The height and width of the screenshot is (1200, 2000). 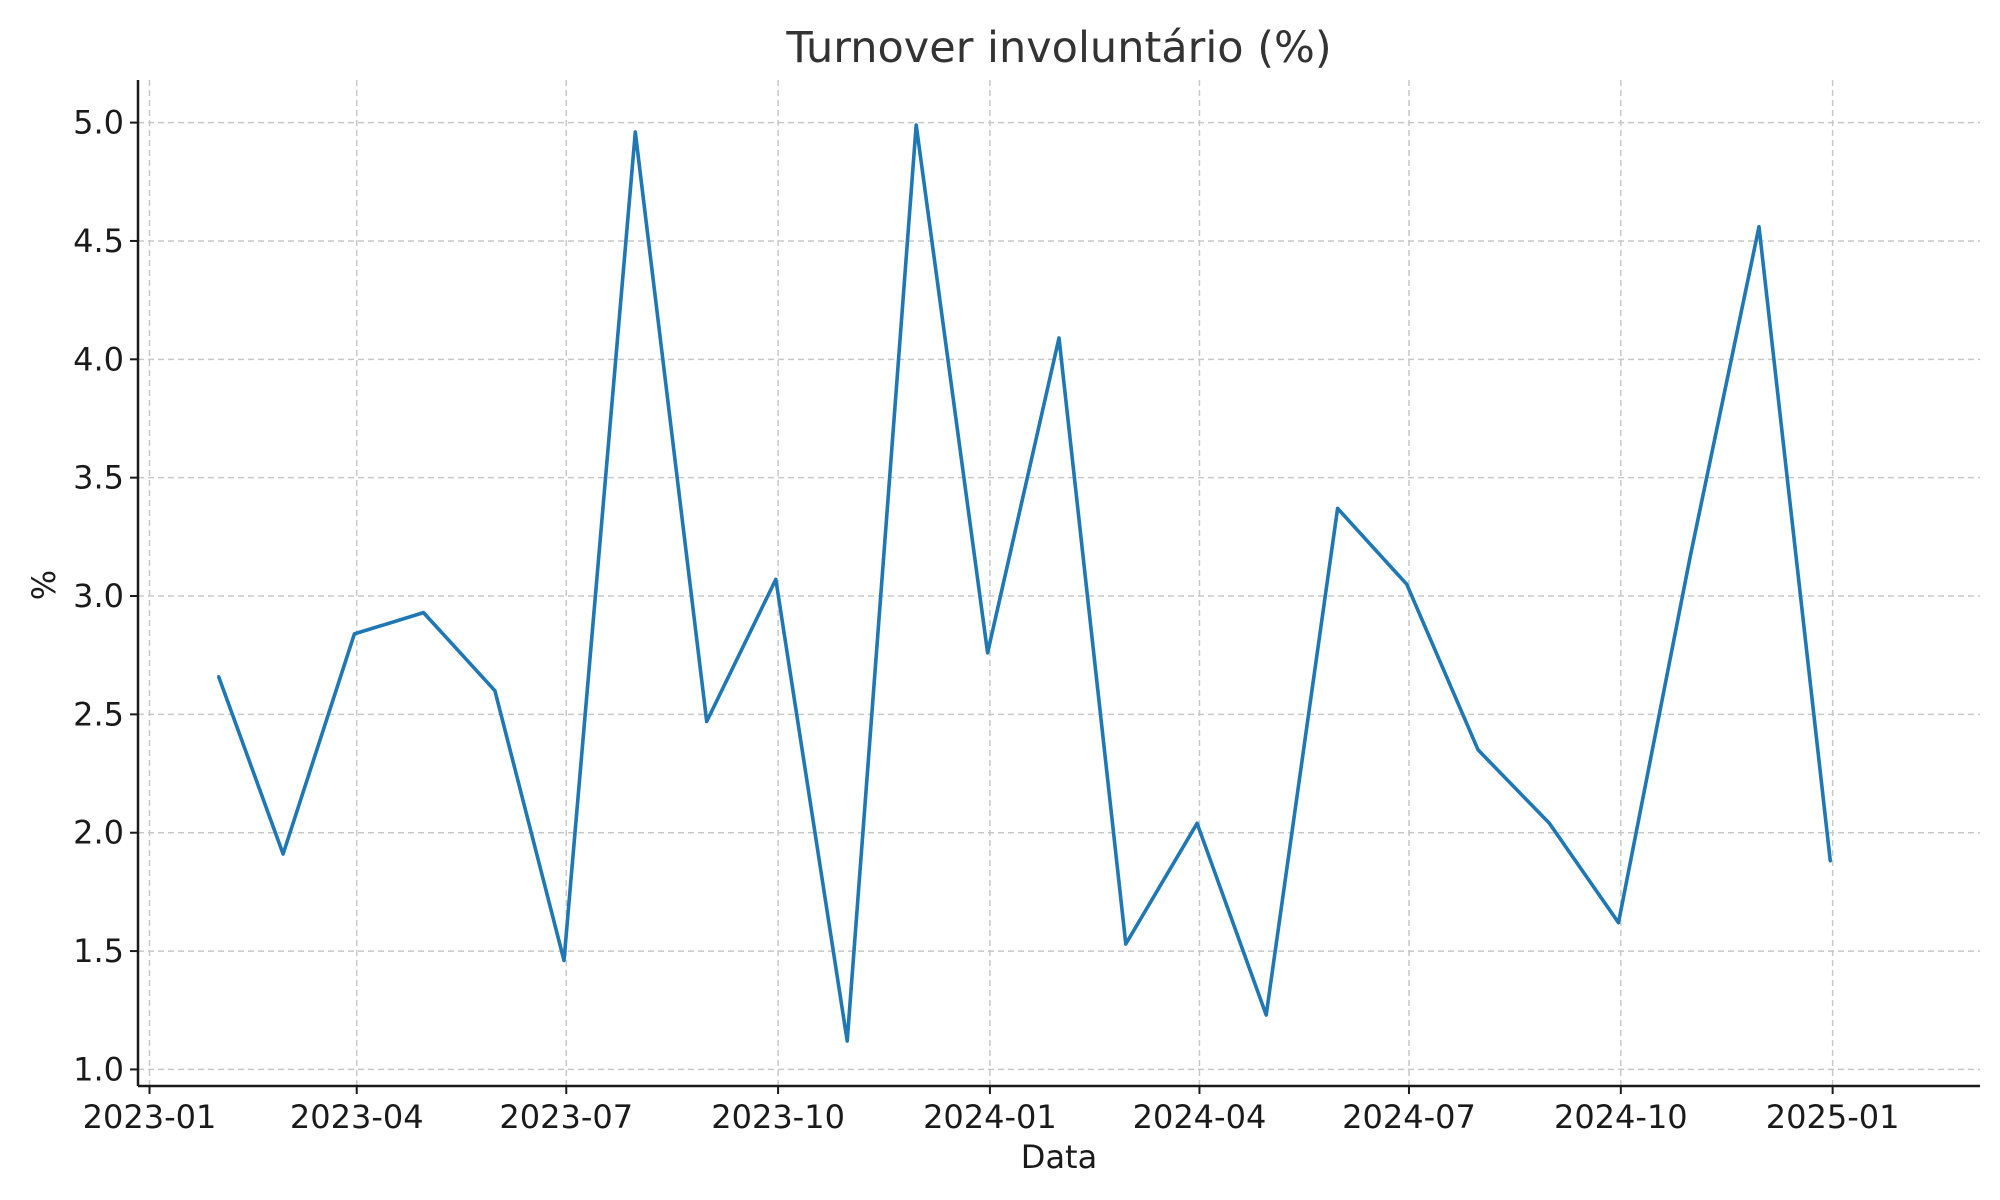 I want to click on y-tick-label: 4.5, so click(x=98, y=241).